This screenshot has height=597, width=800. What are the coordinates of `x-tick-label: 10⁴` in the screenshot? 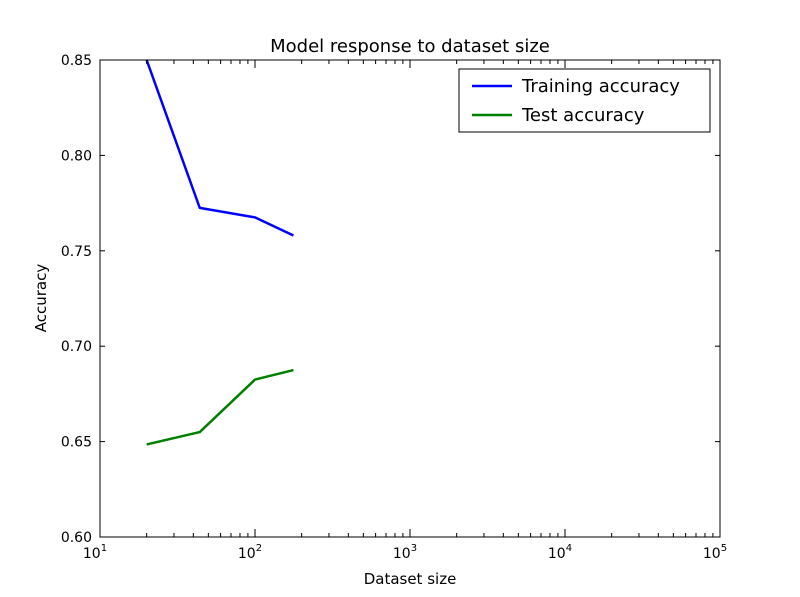 It's located at (560, 552).